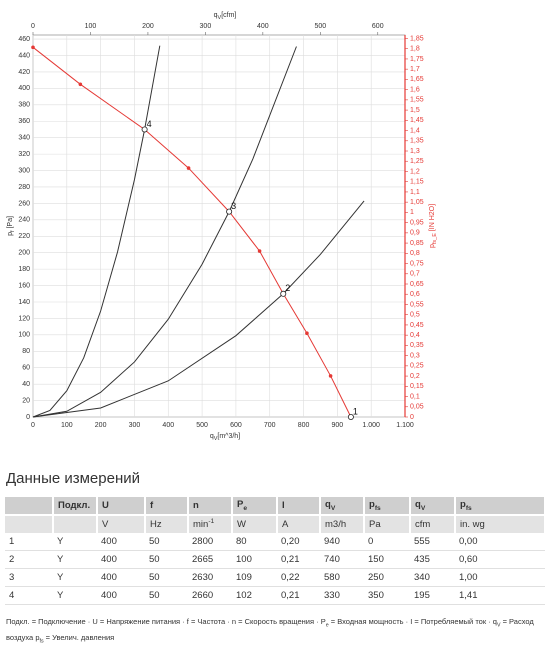 The width and height of the screenshot is (550, 650). Describe the element at coordinates (387, 559) in the screenshot. I see `table-cell: 150` at that location.